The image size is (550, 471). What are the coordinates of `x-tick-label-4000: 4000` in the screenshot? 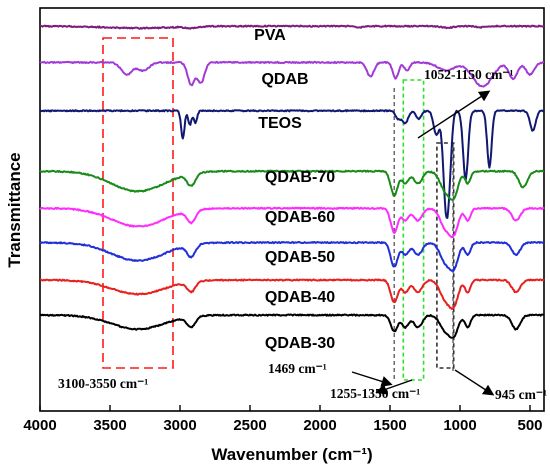 It's located at (39, 425).